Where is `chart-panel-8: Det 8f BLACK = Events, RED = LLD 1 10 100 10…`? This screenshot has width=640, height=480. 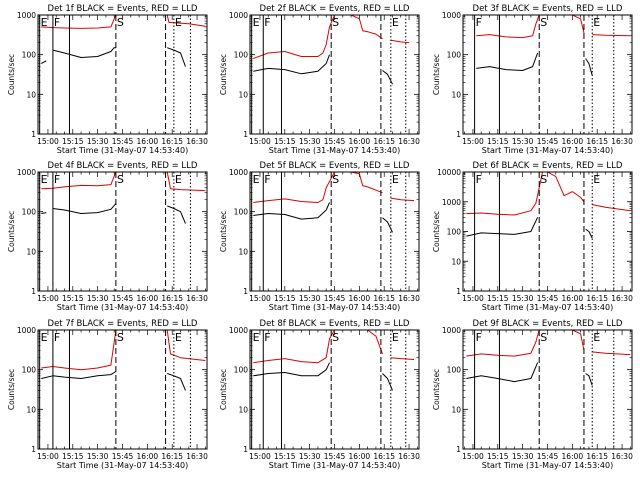
chart-panel-8: Det 8f BLACK = Events, RED = LLD 1 10 100 10… is located at coordinates (319, 394).